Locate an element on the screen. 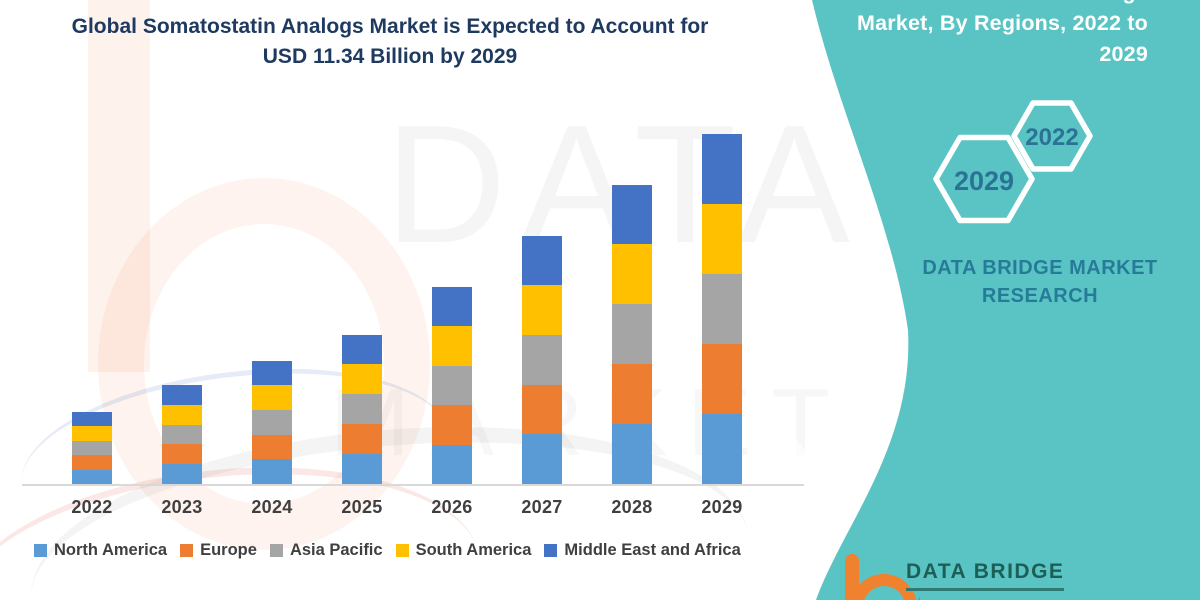 The image size is (1200, 600). legend-item-south-america: South America is located at coordinates (463, 550).